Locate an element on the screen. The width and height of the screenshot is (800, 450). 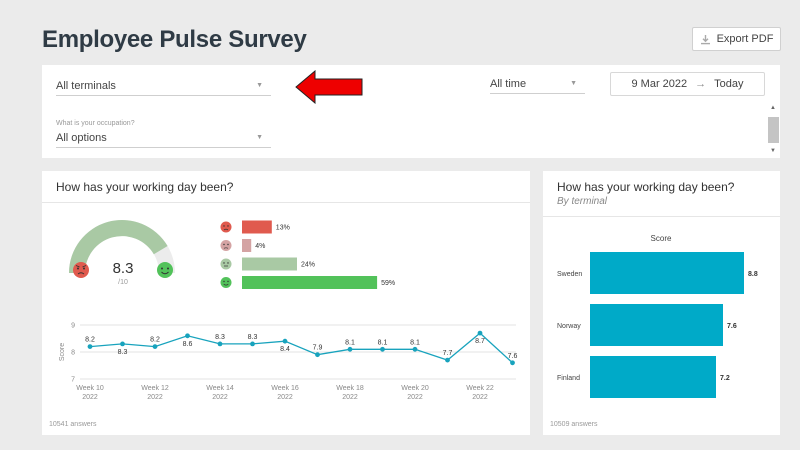
sad-face-icon is located at coordinates (226, 245).